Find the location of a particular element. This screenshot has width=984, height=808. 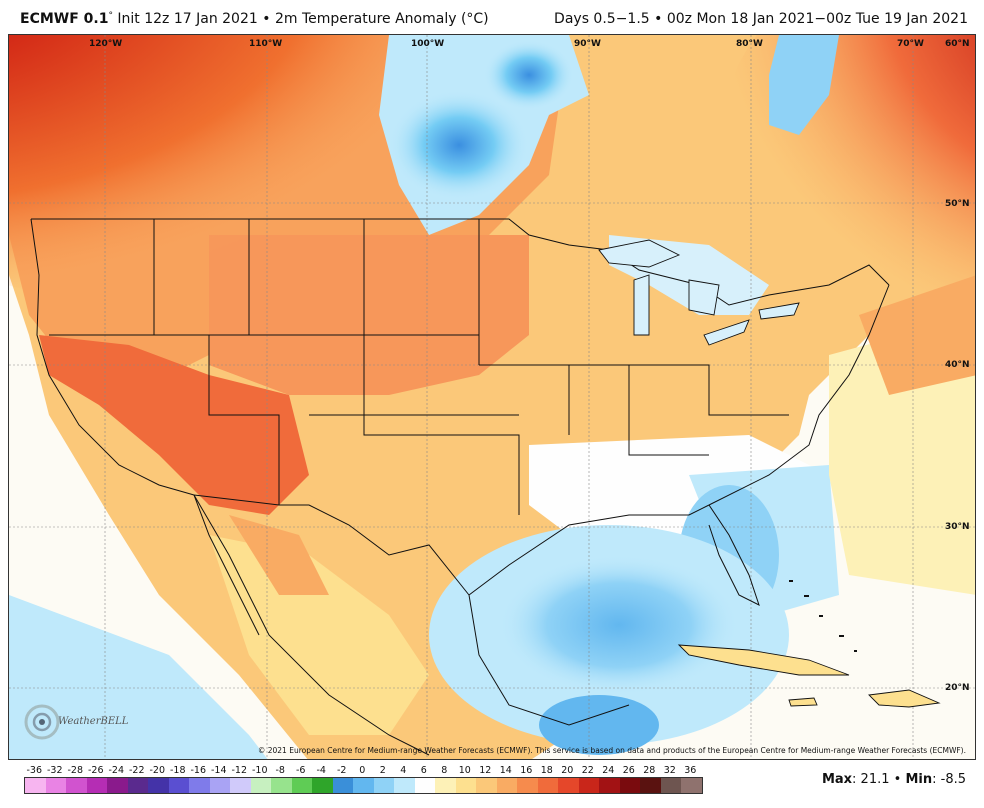

model-name: ECMWF 0.1 is located at coordinates (64, 19).